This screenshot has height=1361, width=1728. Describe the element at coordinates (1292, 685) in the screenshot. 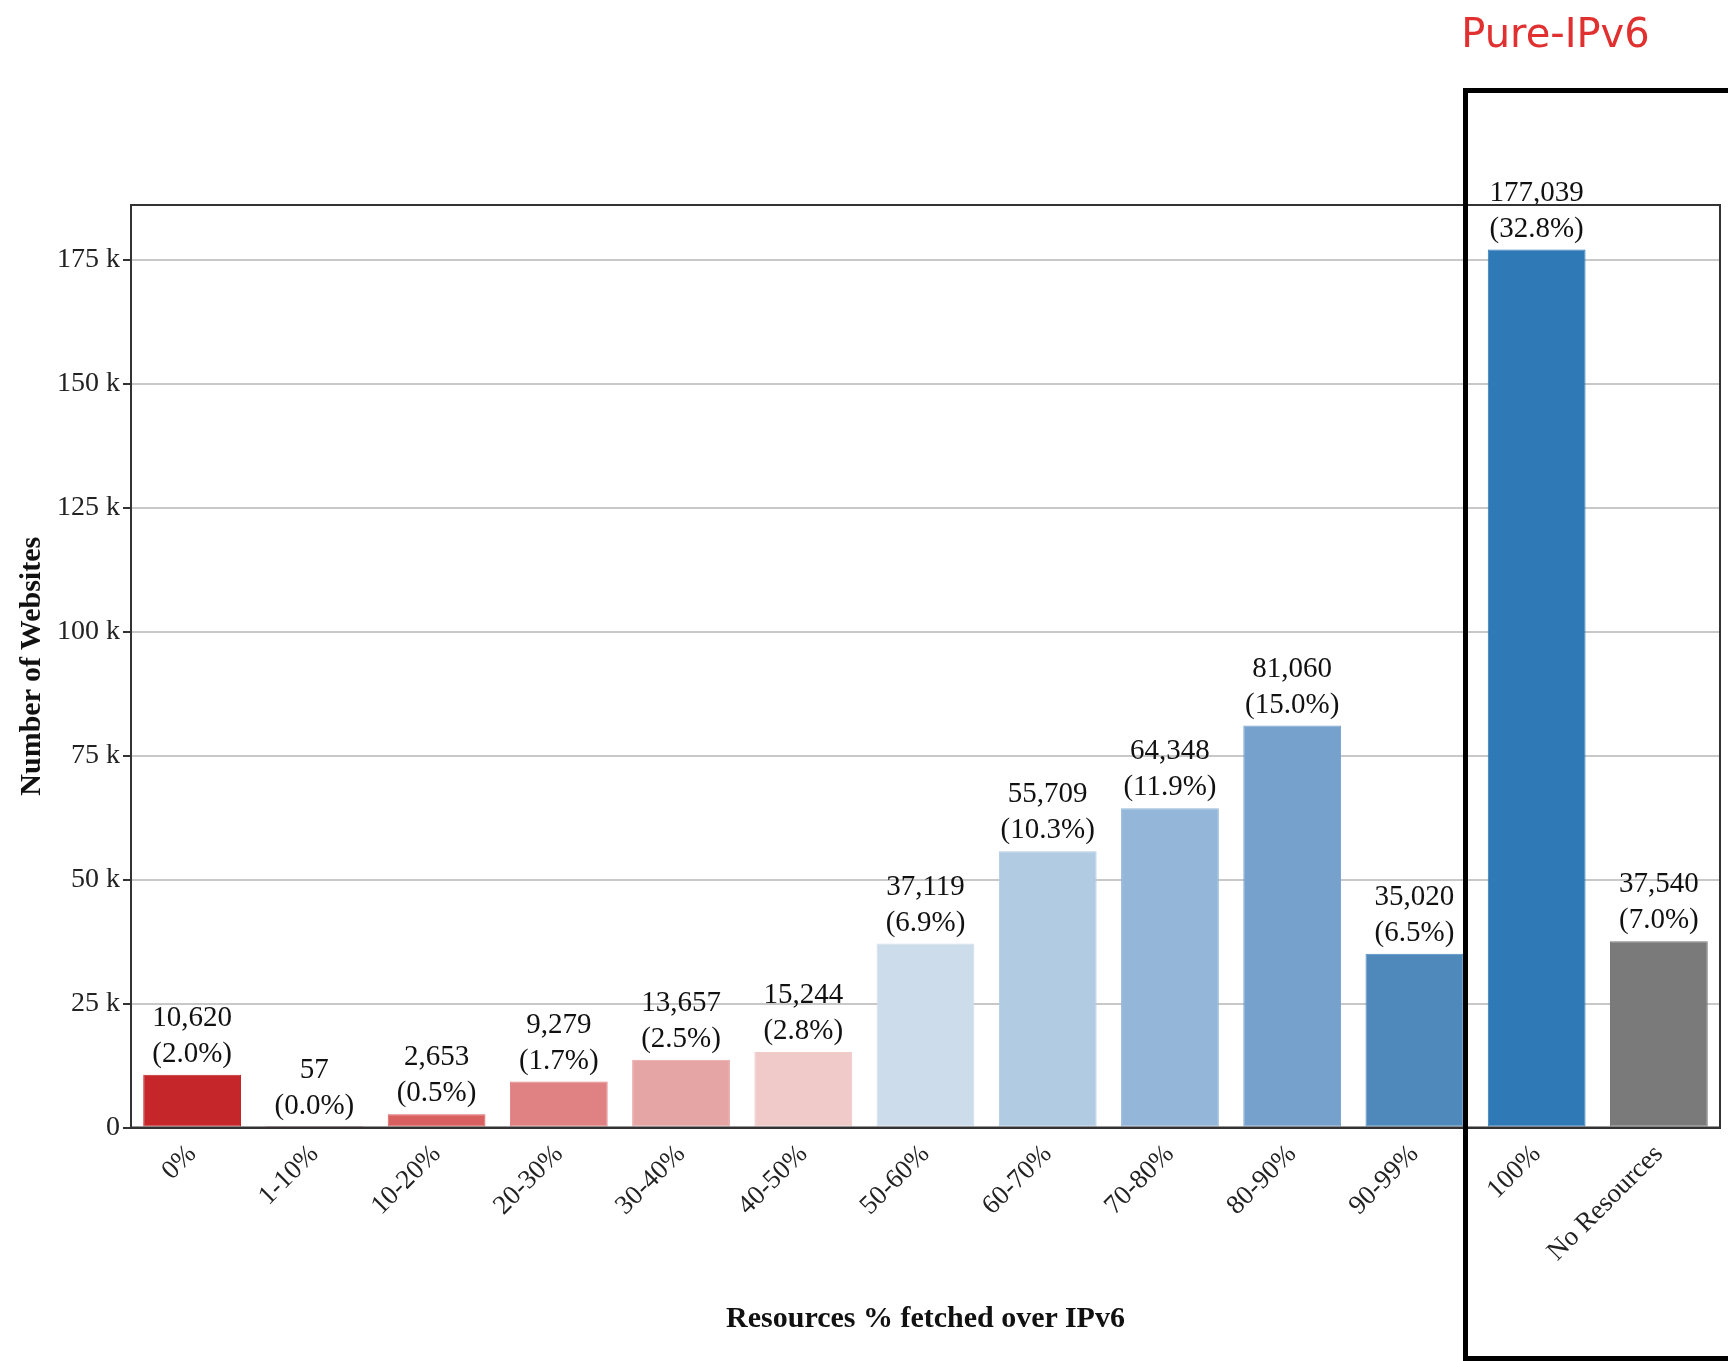

I see `data-label: 81,060 (15.0%)` at that location.